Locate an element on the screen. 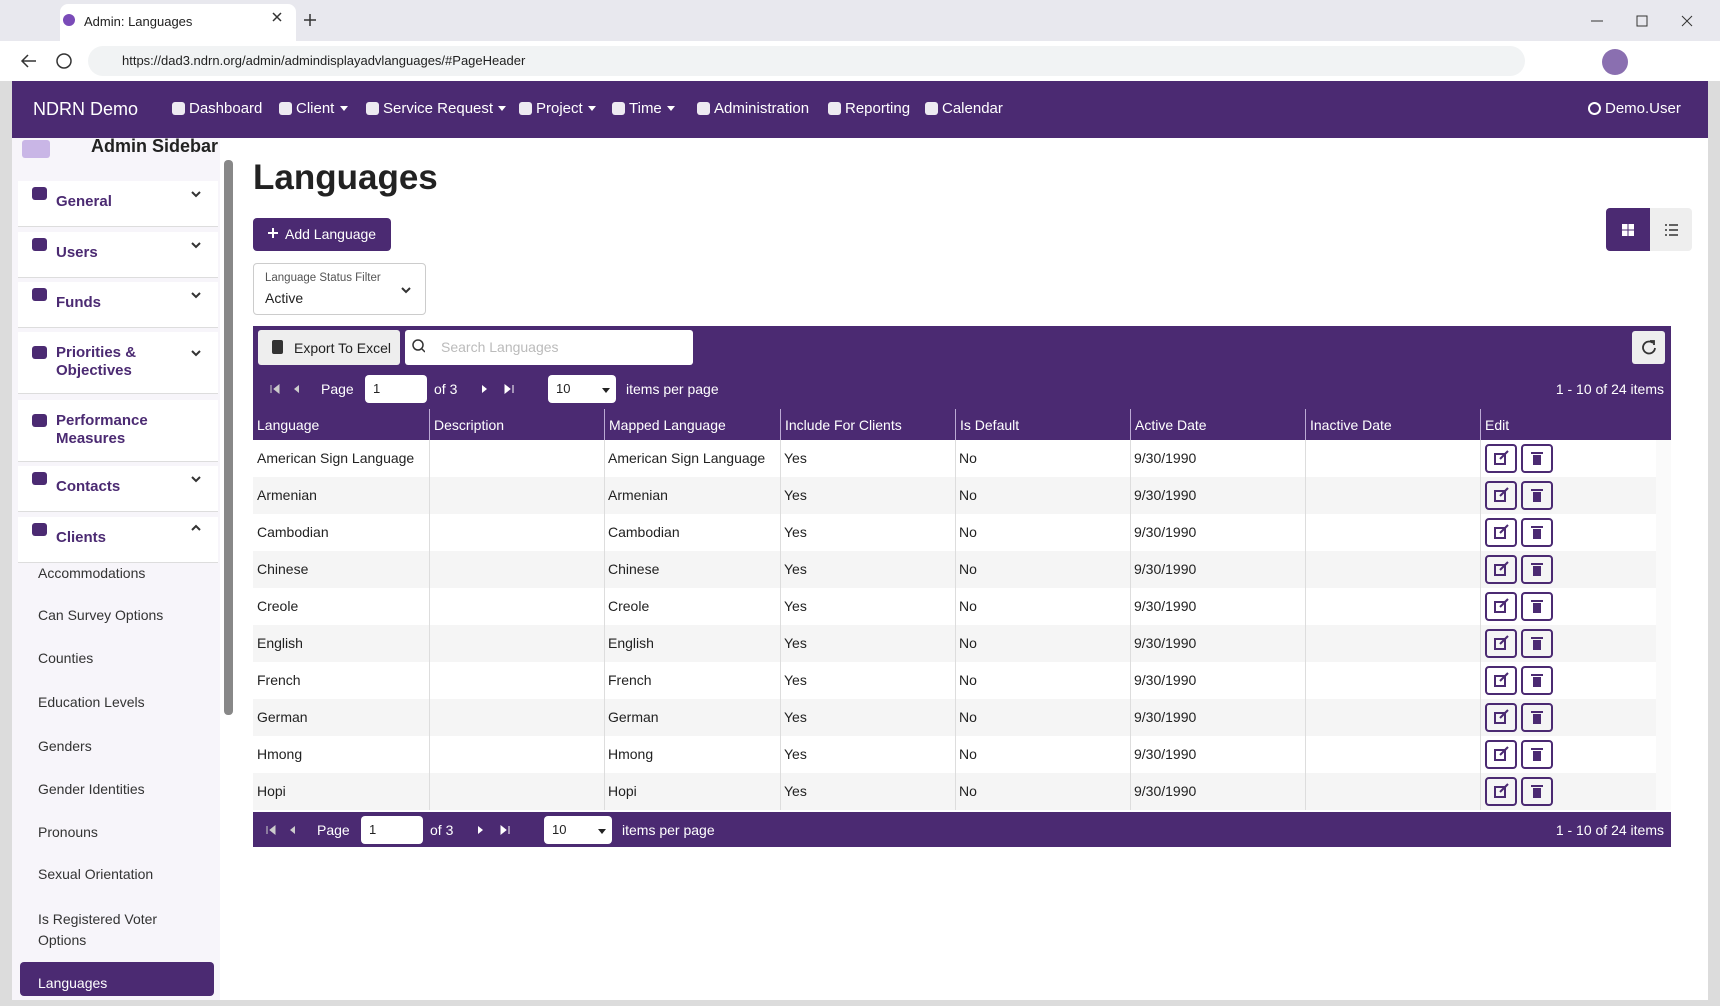  export-button: Export To Excel is located at coordinates (329, 347).